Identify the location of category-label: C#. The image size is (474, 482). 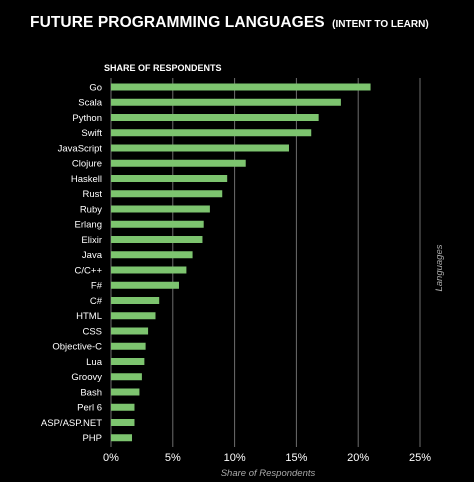
(96, 301).